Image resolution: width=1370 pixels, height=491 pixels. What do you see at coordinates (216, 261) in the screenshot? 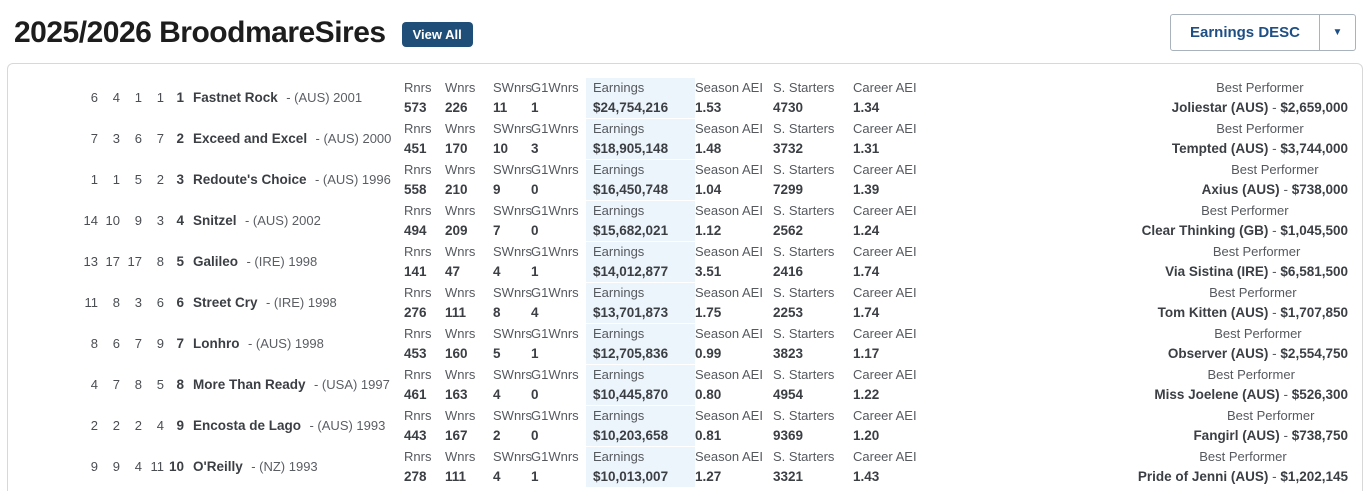
I see `sire-name-link: Galileo` at bounding box center [216, 261].